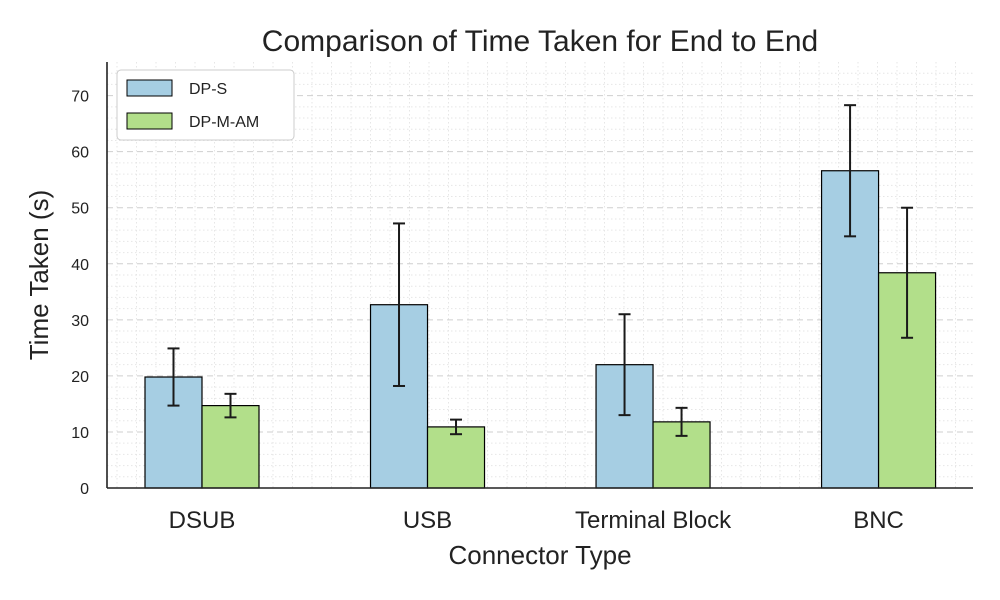  Describe the element at coordinates (681, 421) in the screenshot. I see `error-bar-dp-m-am-terminal-block` at that location.